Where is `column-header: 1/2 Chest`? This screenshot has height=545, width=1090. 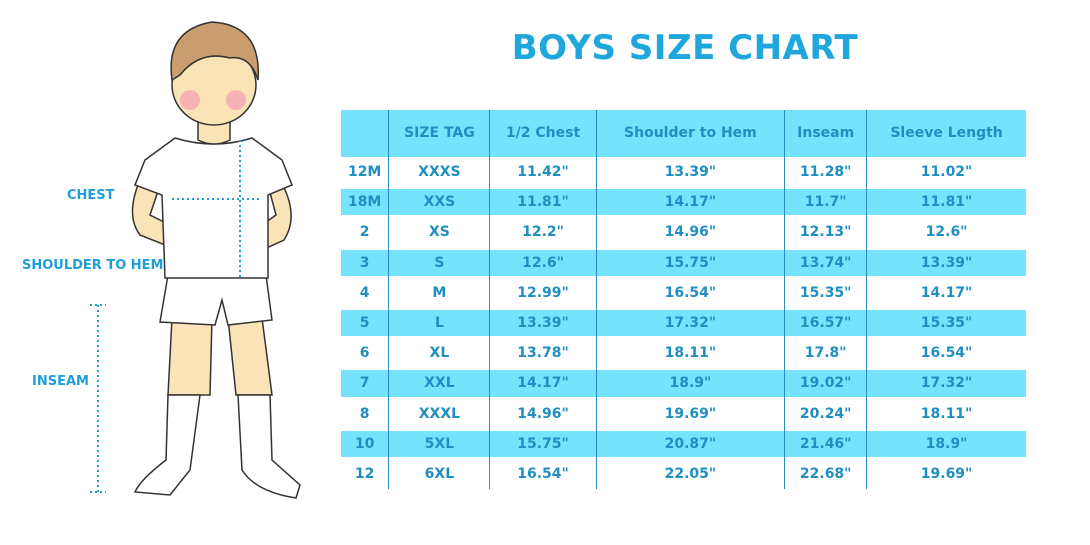
column-header: 1/2 Chest is located at coordinates (543, 133).